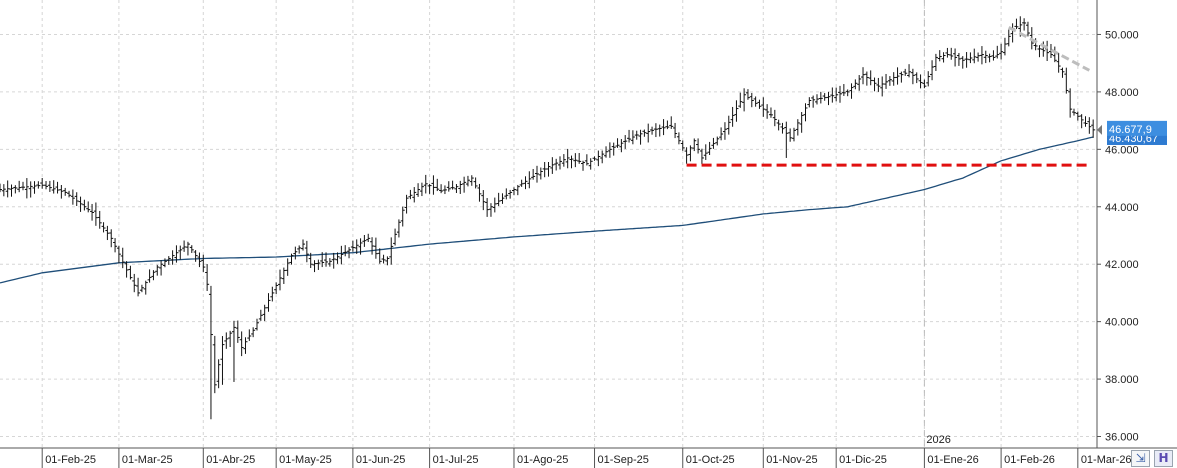  What do you see at coordinates (1099, 129) in the screenshot?
I see `last-value-pointer` at bounding box center [1099, 129].